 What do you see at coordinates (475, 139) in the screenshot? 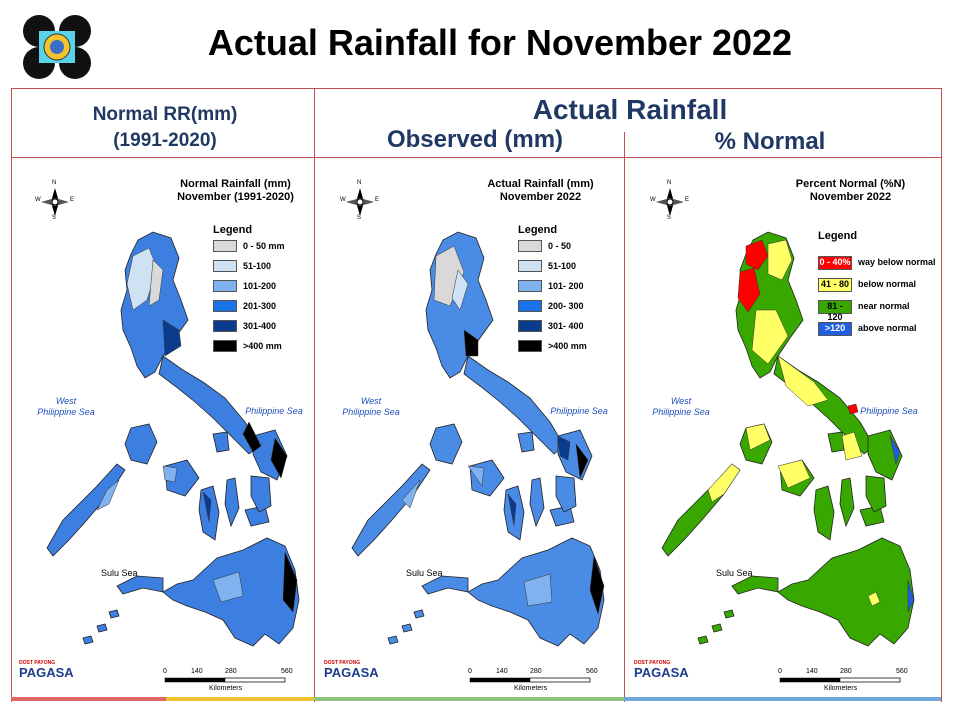
I see `observed-header: Observed (mm)` at bounding box center [475, 139].